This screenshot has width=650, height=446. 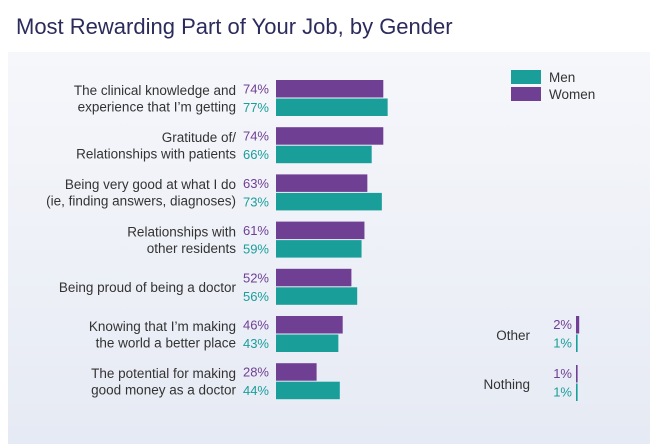 I want to click on extra-value-women: 1%, so click(x=562, y=373).